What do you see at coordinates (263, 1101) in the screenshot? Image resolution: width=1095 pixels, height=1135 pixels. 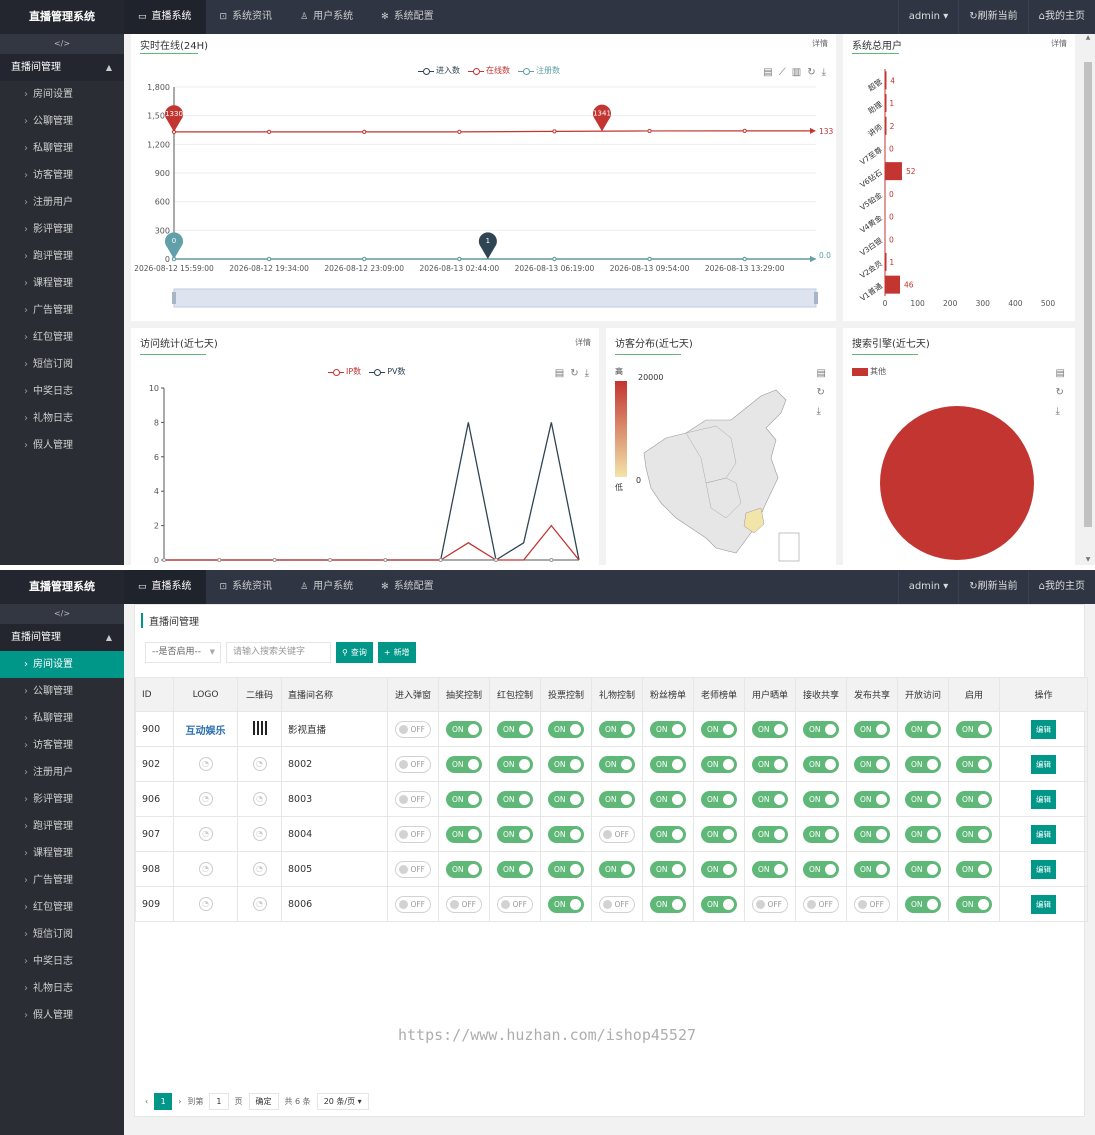 I see `confirm-button: 确定` at bounding box center [263, 1101].